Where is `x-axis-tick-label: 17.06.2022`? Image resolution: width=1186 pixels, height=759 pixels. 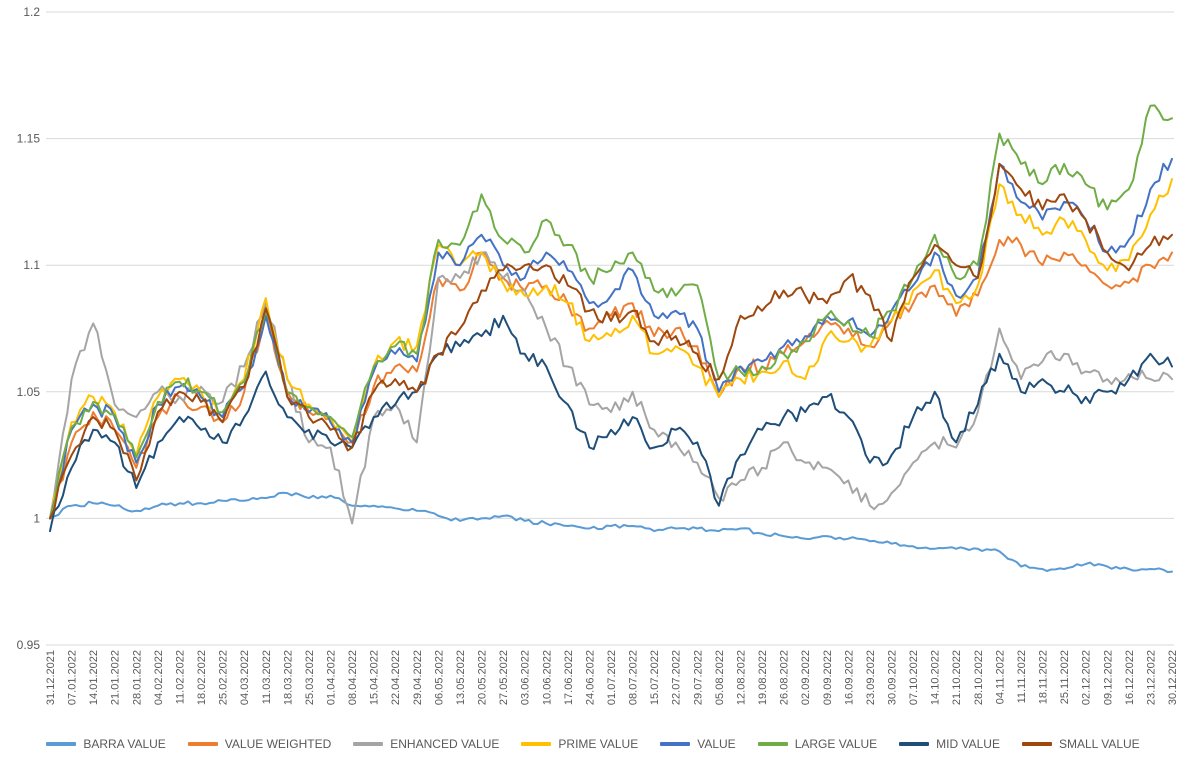 x-axis-tick-label: 17.06.2022 is located at coordinates (569, 677).